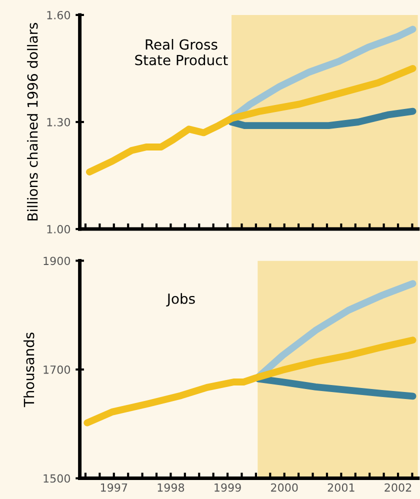 The height and width of the screenshot is (499, 420). I want to click on y-tick-label: 1.30, so click(58, 122).